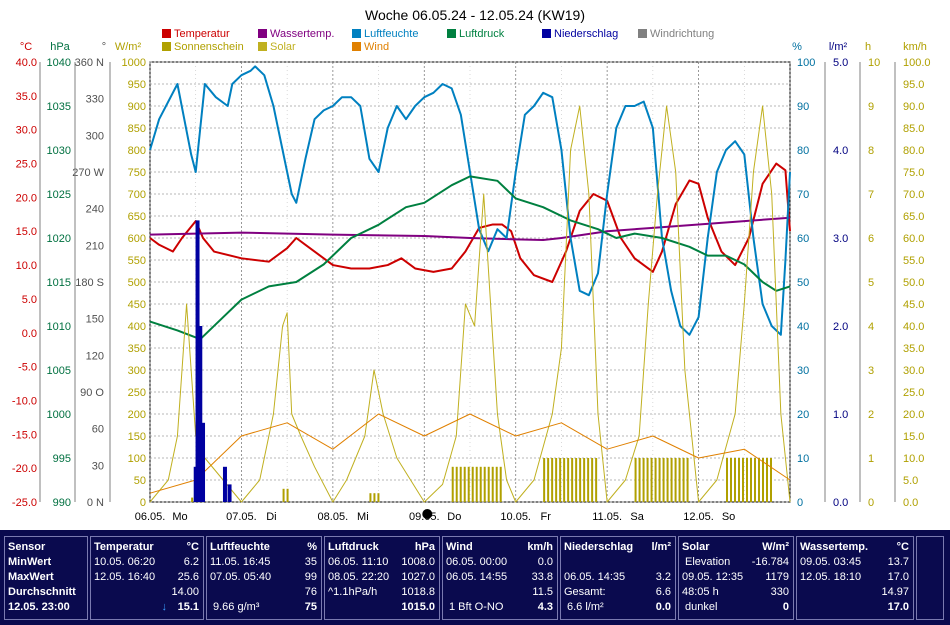 Image resolution: width=950 pixels, height=625 pixels. I want to click on luftfeuchte-header: Luftfeuchte, so click(240, 547).